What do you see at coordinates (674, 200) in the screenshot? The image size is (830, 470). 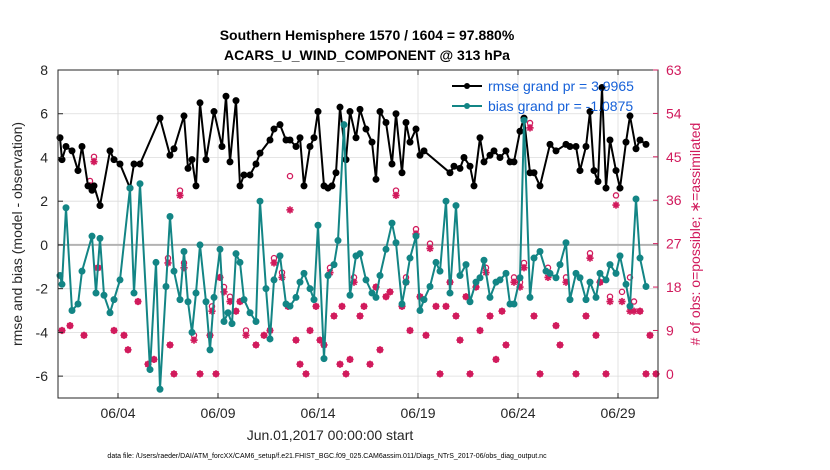 I see `right-tick-label: 36` at bounding box center [674, 200].